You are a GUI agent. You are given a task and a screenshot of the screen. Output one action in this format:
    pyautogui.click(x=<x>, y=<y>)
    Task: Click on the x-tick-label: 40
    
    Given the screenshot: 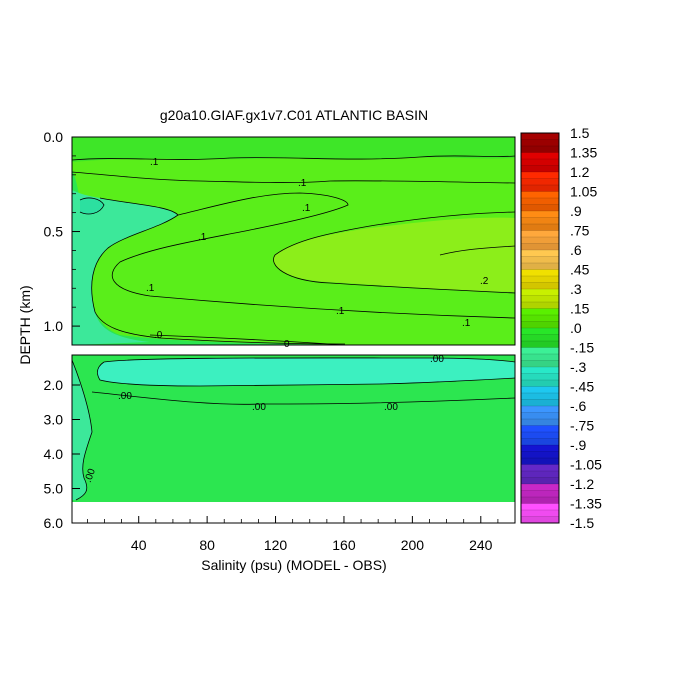 What is the action you would take?
    pyautogui.click(x=139, y=545)
    